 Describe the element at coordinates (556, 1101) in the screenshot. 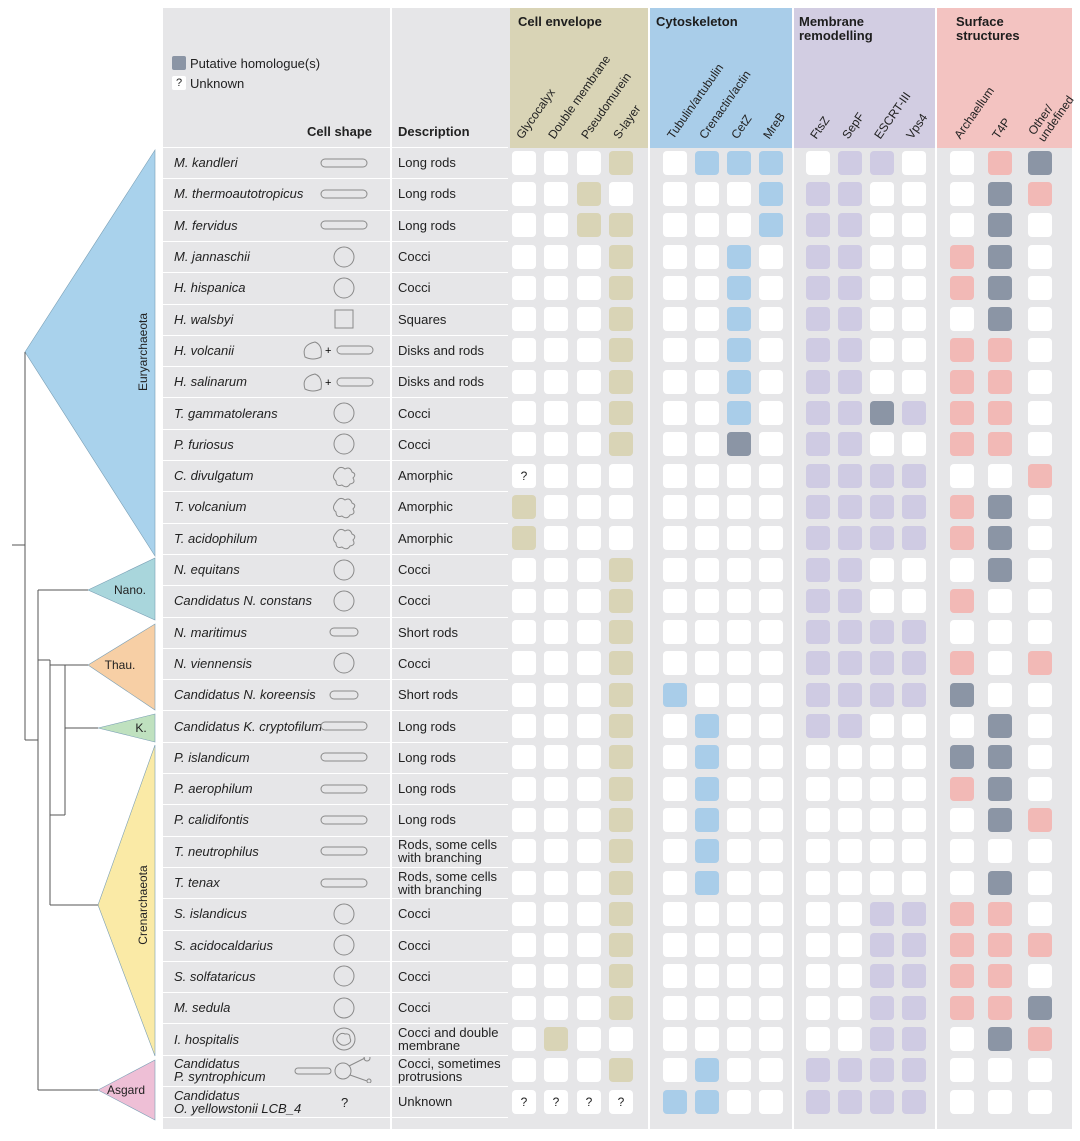

I see `trait-cell: ?` at that location.